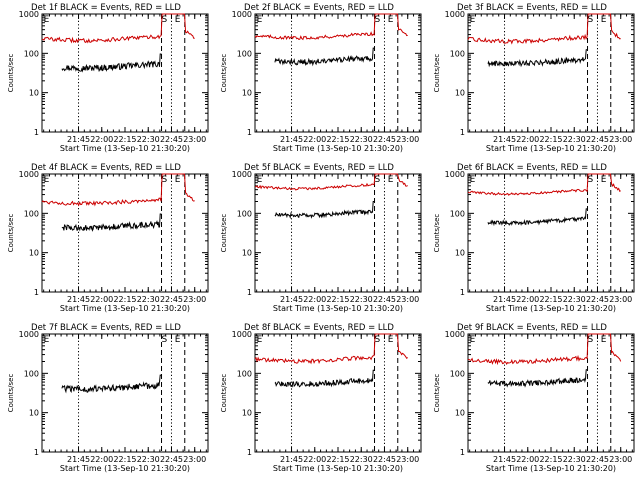 The width and height of the screenshot is (640, 480). I want to click on panel-title: Det 8f BLACK = Events, RED = LLD, so click(319, 328).